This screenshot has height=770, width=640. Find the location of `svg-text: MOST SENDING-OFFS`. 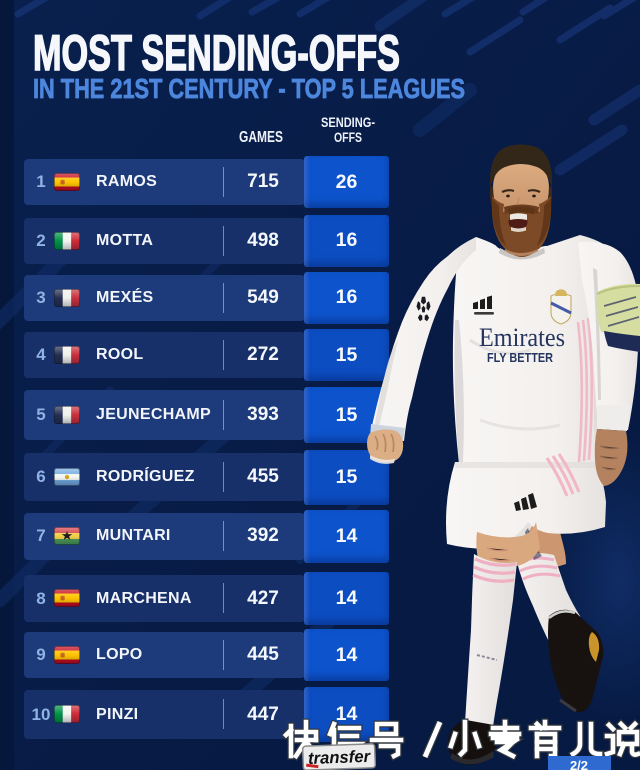

svg-text: MOST SENDING-OFFS is located at coordinates (216, 53).